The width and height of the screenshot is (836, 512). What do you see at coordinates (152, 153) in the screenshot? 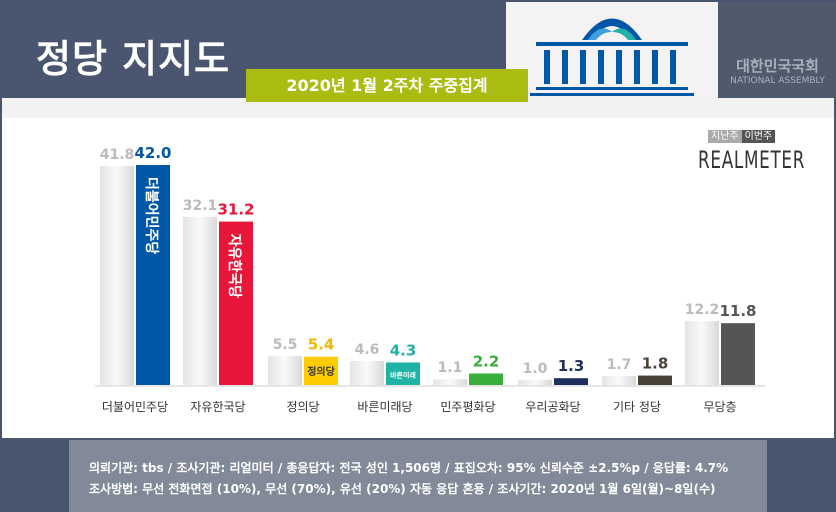
I see `value-label-curr: 42.0` at bounding box center [152, 153].